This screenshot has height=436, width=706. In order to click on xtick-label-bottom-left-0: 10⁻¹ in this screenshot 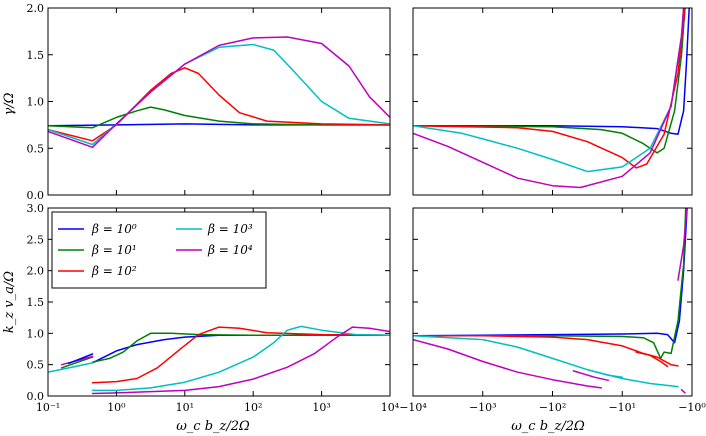, I will do `click(48, 407)`.